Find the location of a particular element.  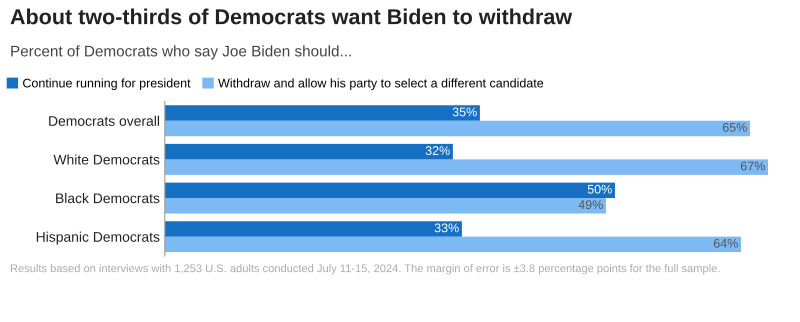

data-label: 49% is located at coordinates (590, 205).